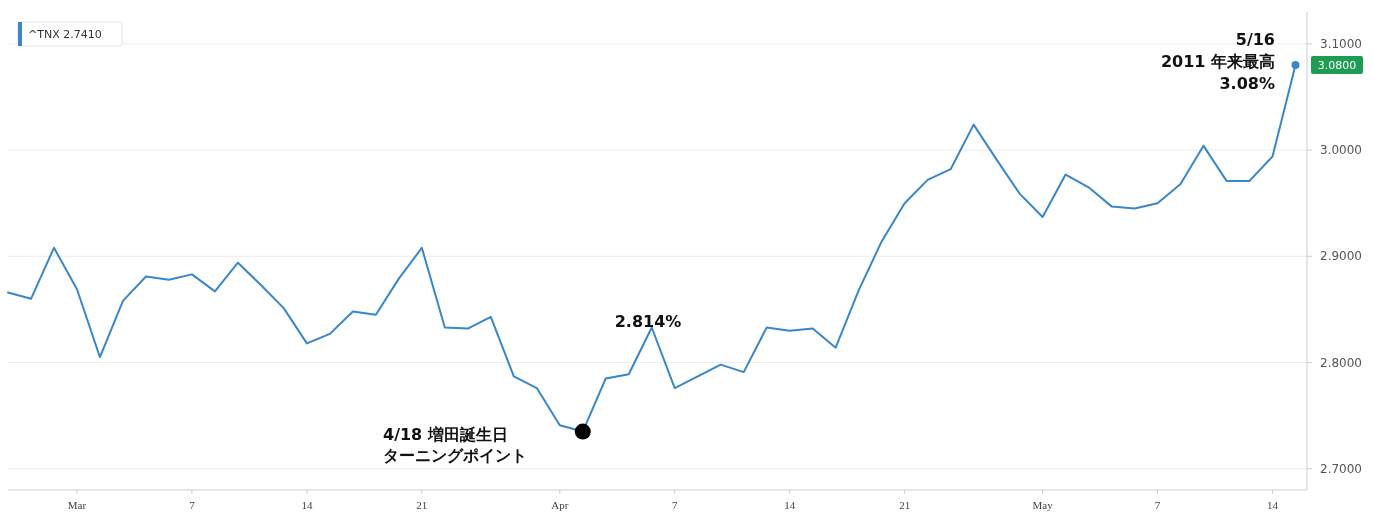 The image size is (1373, 513). Describe the element at coordinates (1341, 256) in the screenshot. I see `y-tick-label: 2.9000` at that location.